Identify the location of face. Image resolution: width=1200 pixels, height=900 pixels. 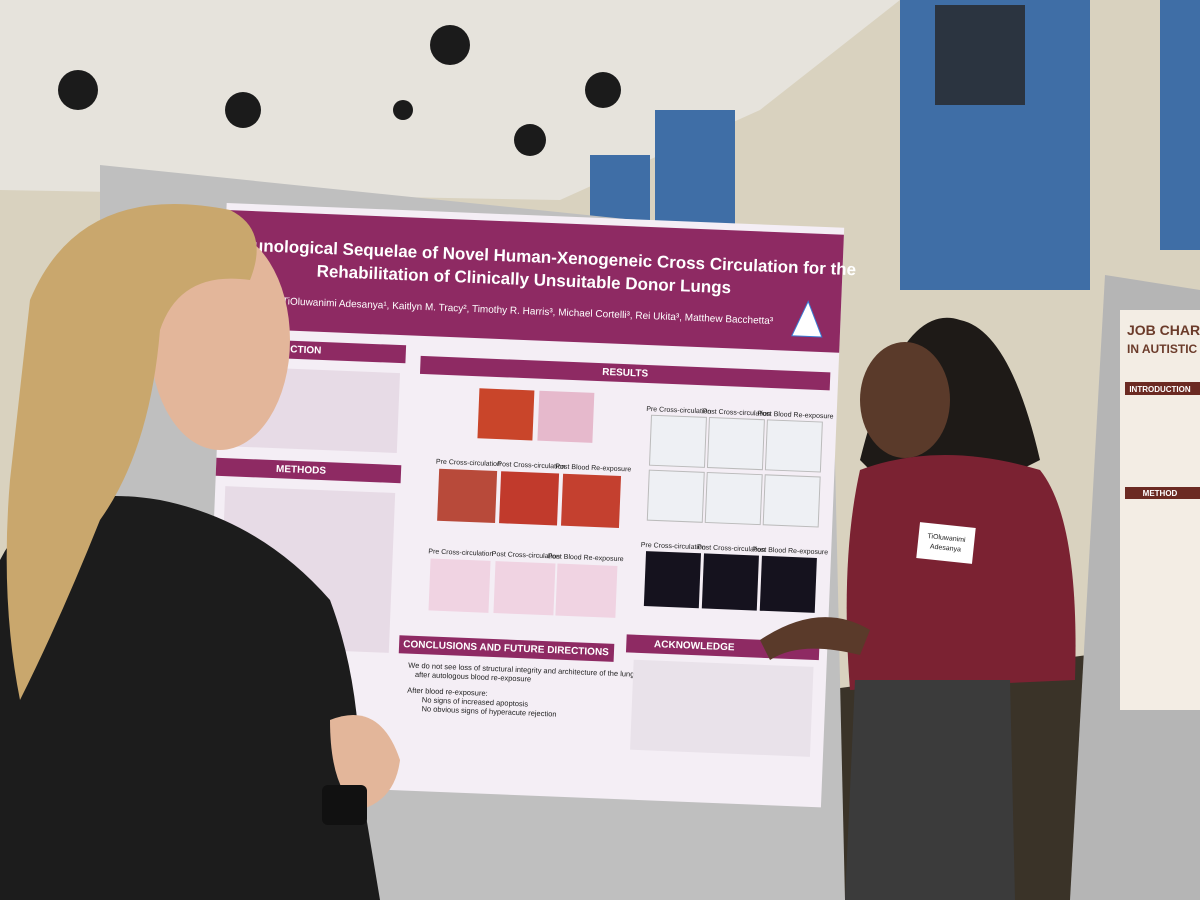
(905, 400).